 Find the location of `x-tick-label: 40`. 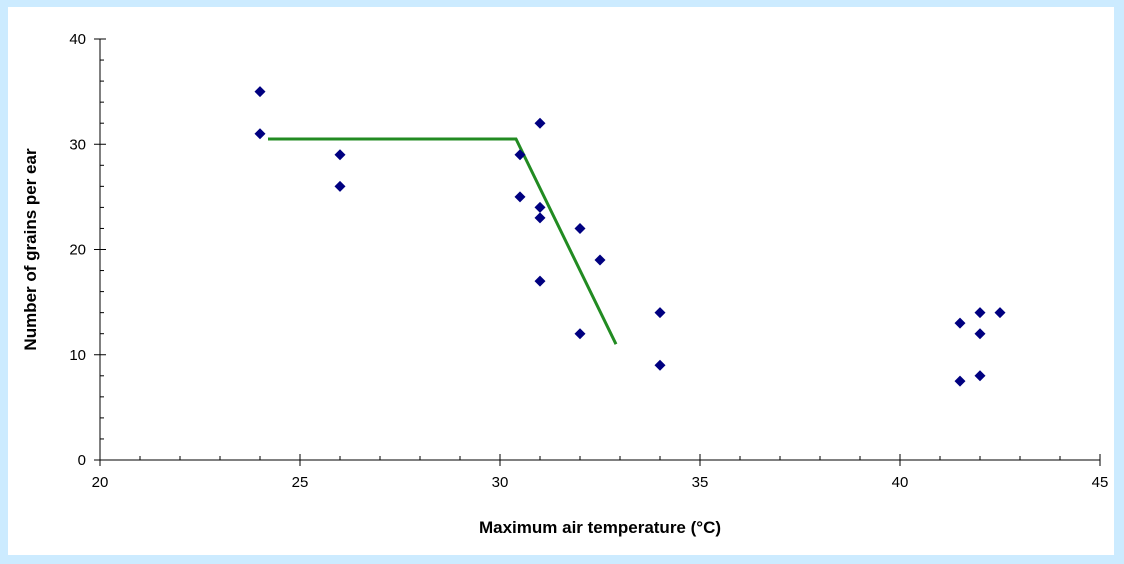

x-tick-label: 40 is located at coordinates (900, 482).